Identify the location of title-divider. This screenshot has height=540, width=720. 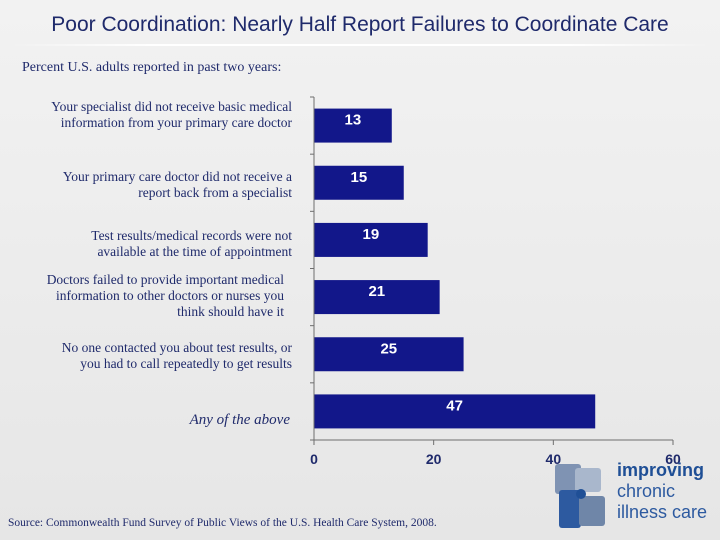
(360, 45).